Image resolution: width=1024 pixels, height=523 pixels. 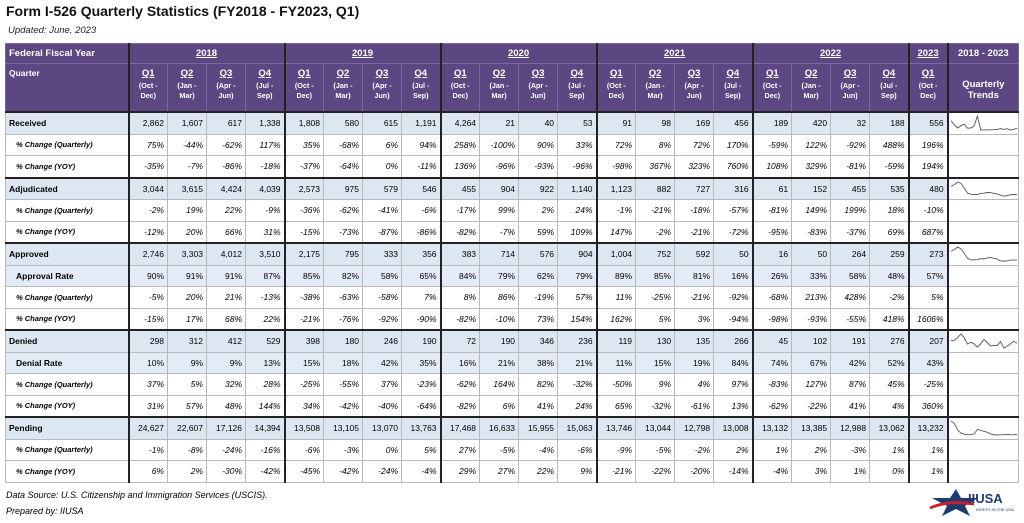 I want to click on cell: 0%, so click(x=382, y=166).